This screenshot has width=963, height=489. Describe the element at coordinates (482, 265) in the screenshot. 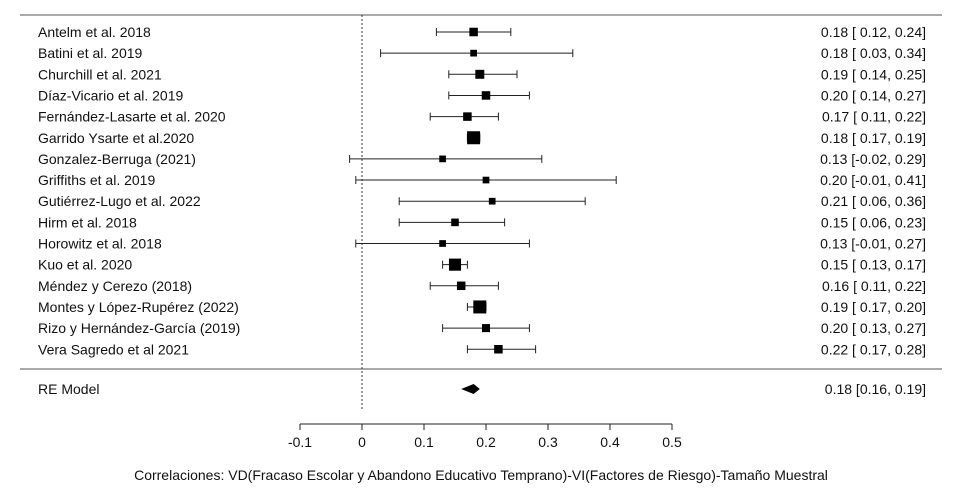

I see `study-row: Kuo et al. 2020 0.15 [ 0.13, 0.17]` at that location.